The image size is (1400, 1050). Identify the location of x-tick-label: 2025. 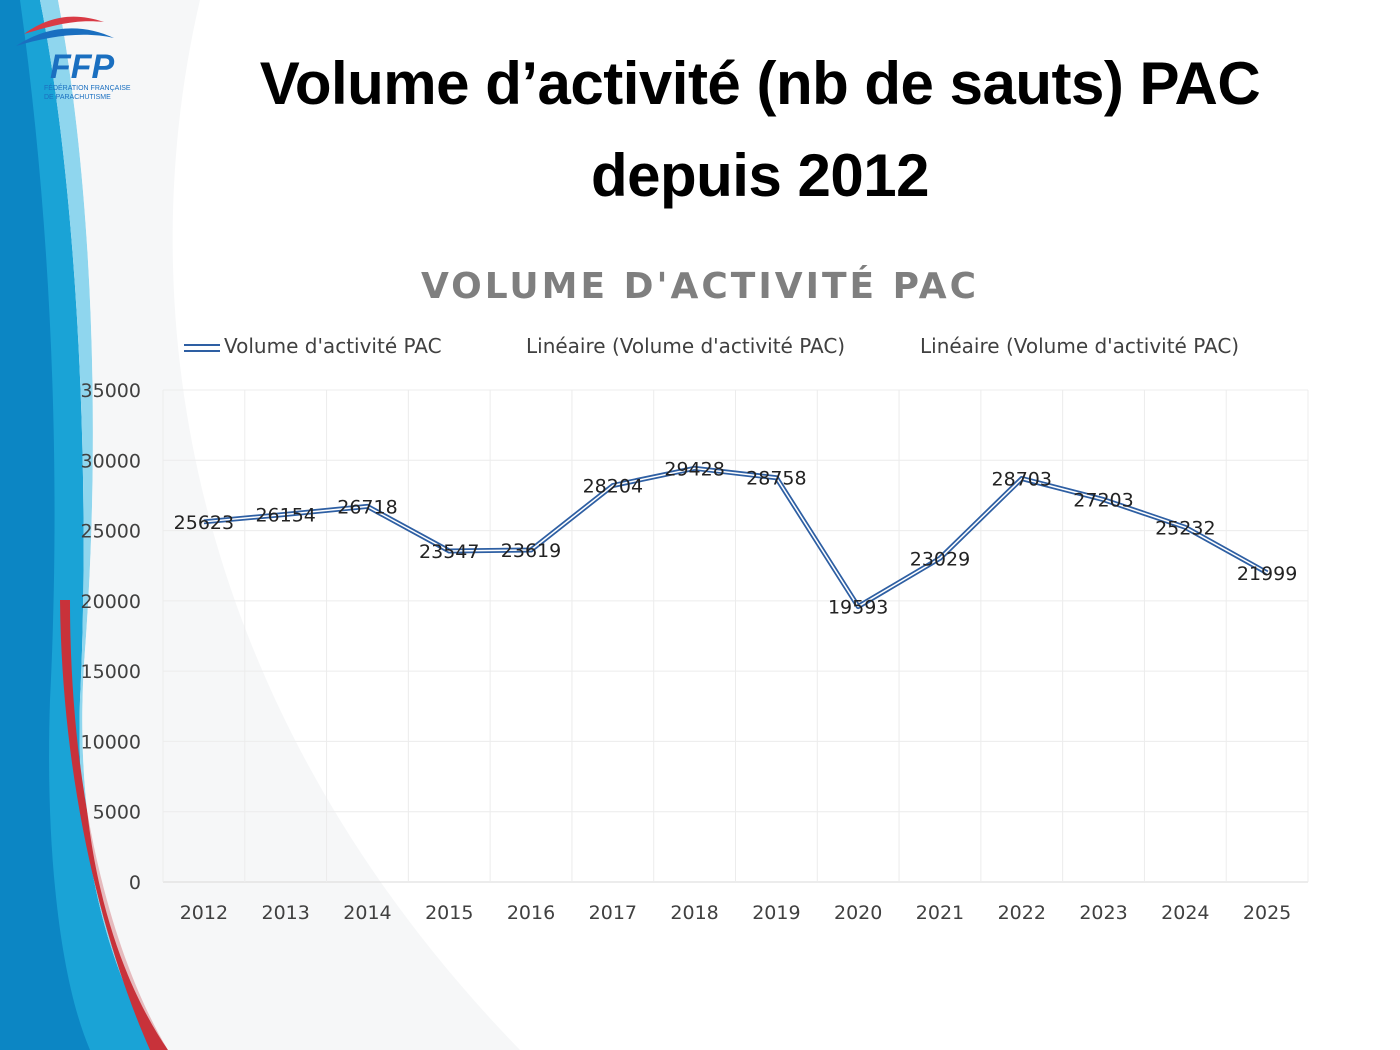
(1267, 913).